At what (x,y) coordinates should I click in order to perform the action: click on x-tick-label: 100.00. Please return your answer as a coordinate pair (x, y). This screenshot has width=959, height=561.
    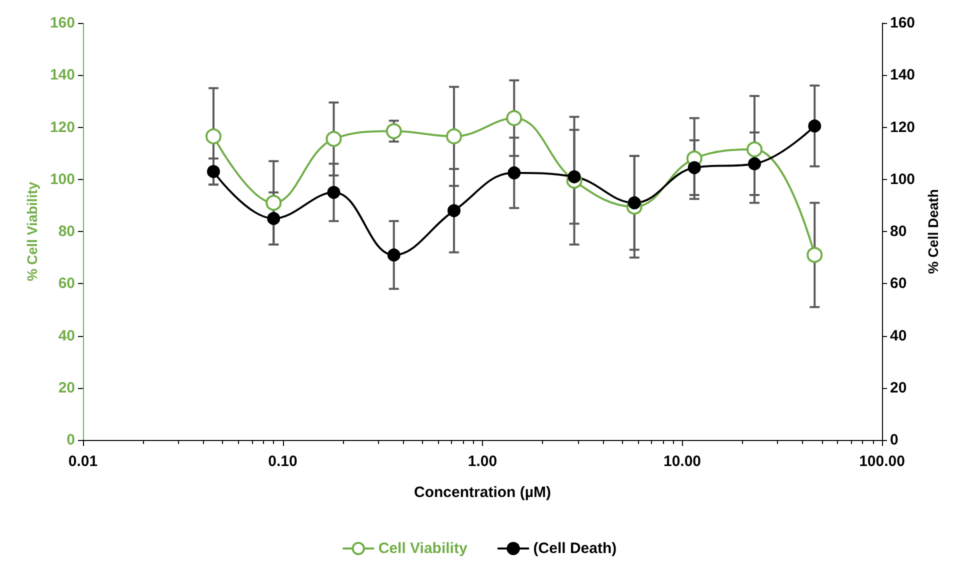
    Looking at the image, I should click on (882, 461).